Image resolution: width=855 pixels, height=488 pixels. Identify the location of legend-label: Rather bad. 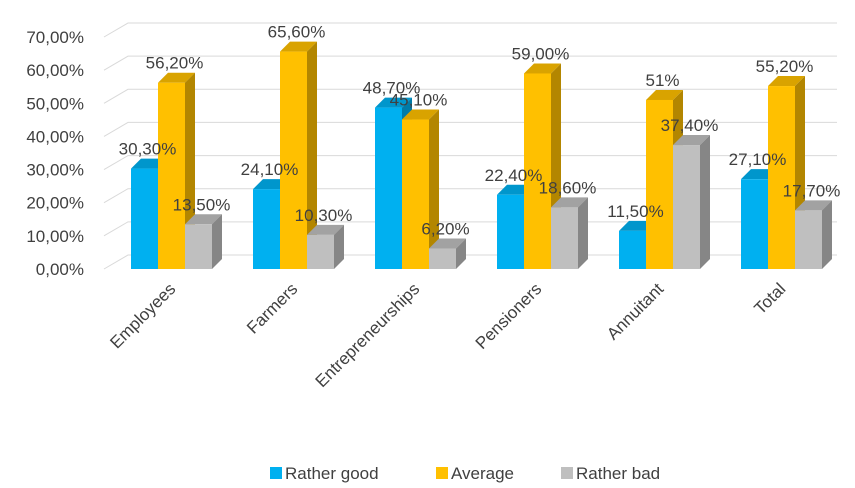
(618, 473).